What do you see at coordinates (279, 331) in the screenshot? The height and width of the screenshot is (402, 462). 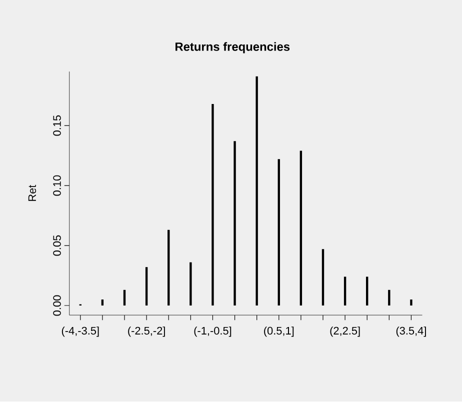 I see `x-tick-label: (0.5,1]` at bounding box center [279, 331].